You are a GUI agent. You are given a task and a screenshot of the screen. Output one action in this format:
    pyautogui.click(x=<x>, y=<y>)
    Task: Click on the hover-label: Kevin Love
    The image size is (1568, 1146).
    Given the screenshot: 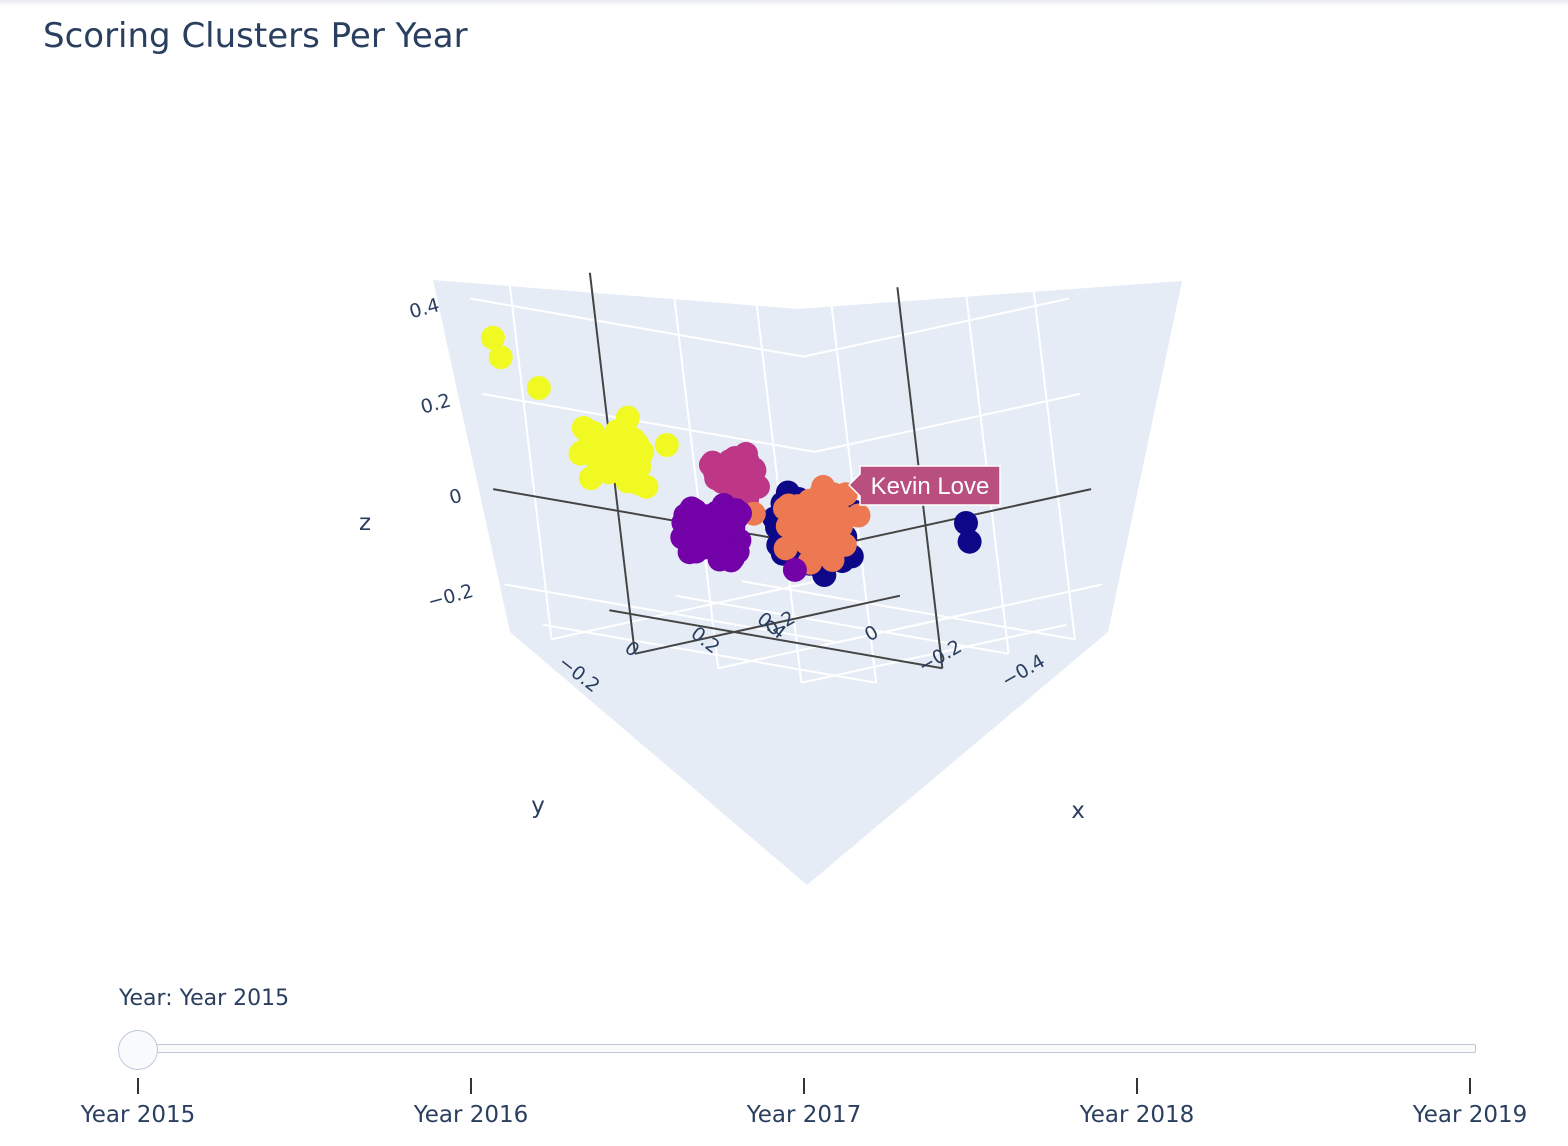 What is the action you would take?
    pyautogui.click(x=930, y=486)
    